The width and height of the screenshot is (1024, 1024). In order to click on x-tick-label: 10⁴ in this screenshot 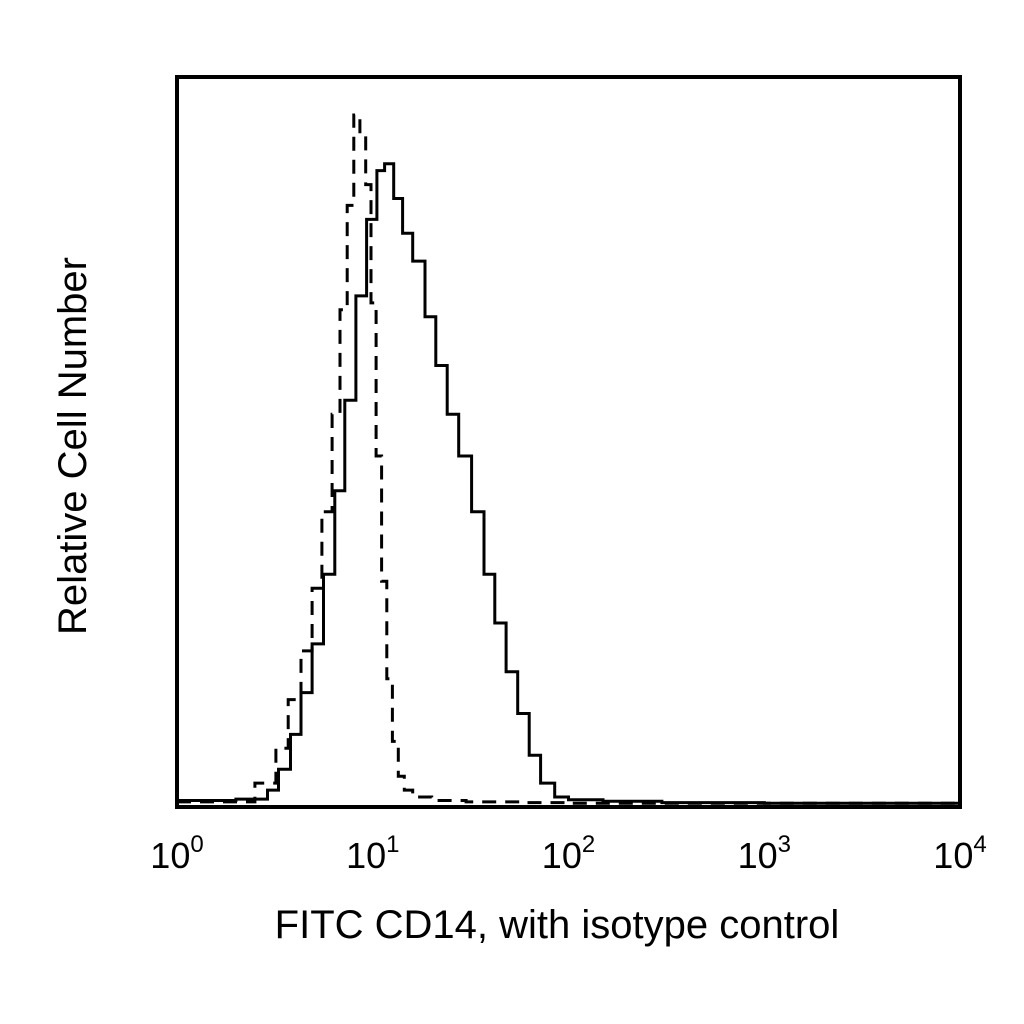, I will do `click(959, 853)`.